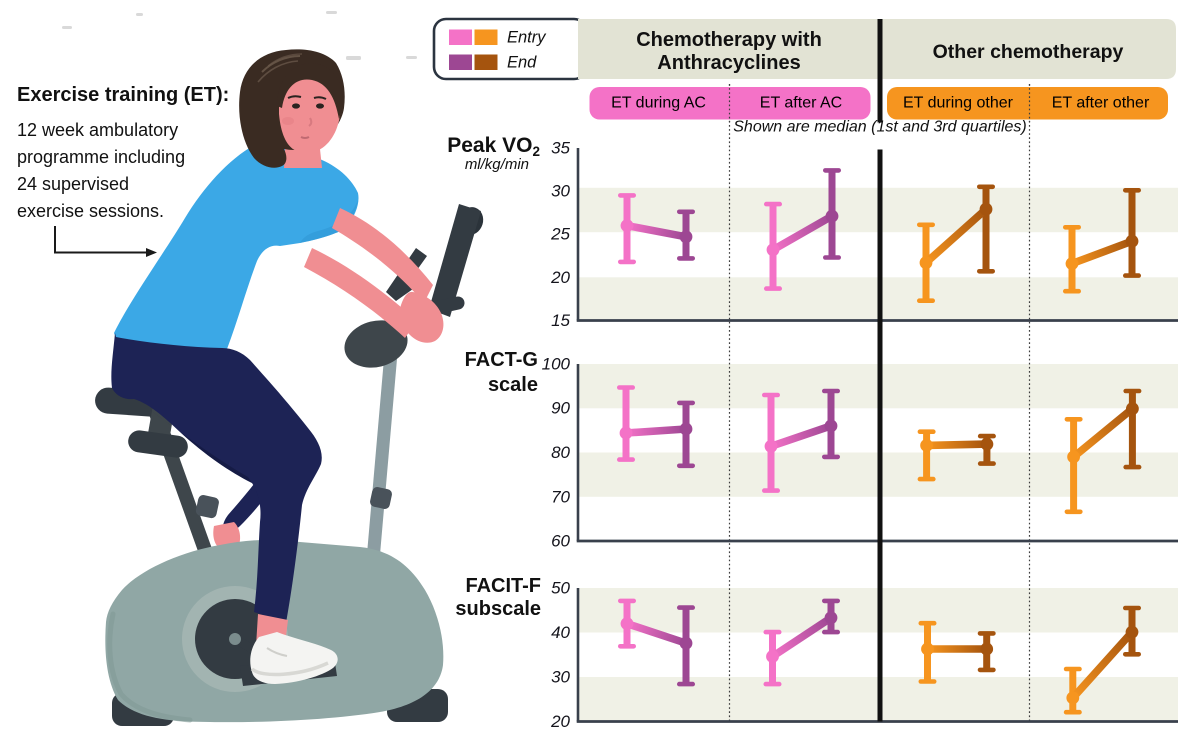  I want to click on svg-text: subscale, so click(498, 609).